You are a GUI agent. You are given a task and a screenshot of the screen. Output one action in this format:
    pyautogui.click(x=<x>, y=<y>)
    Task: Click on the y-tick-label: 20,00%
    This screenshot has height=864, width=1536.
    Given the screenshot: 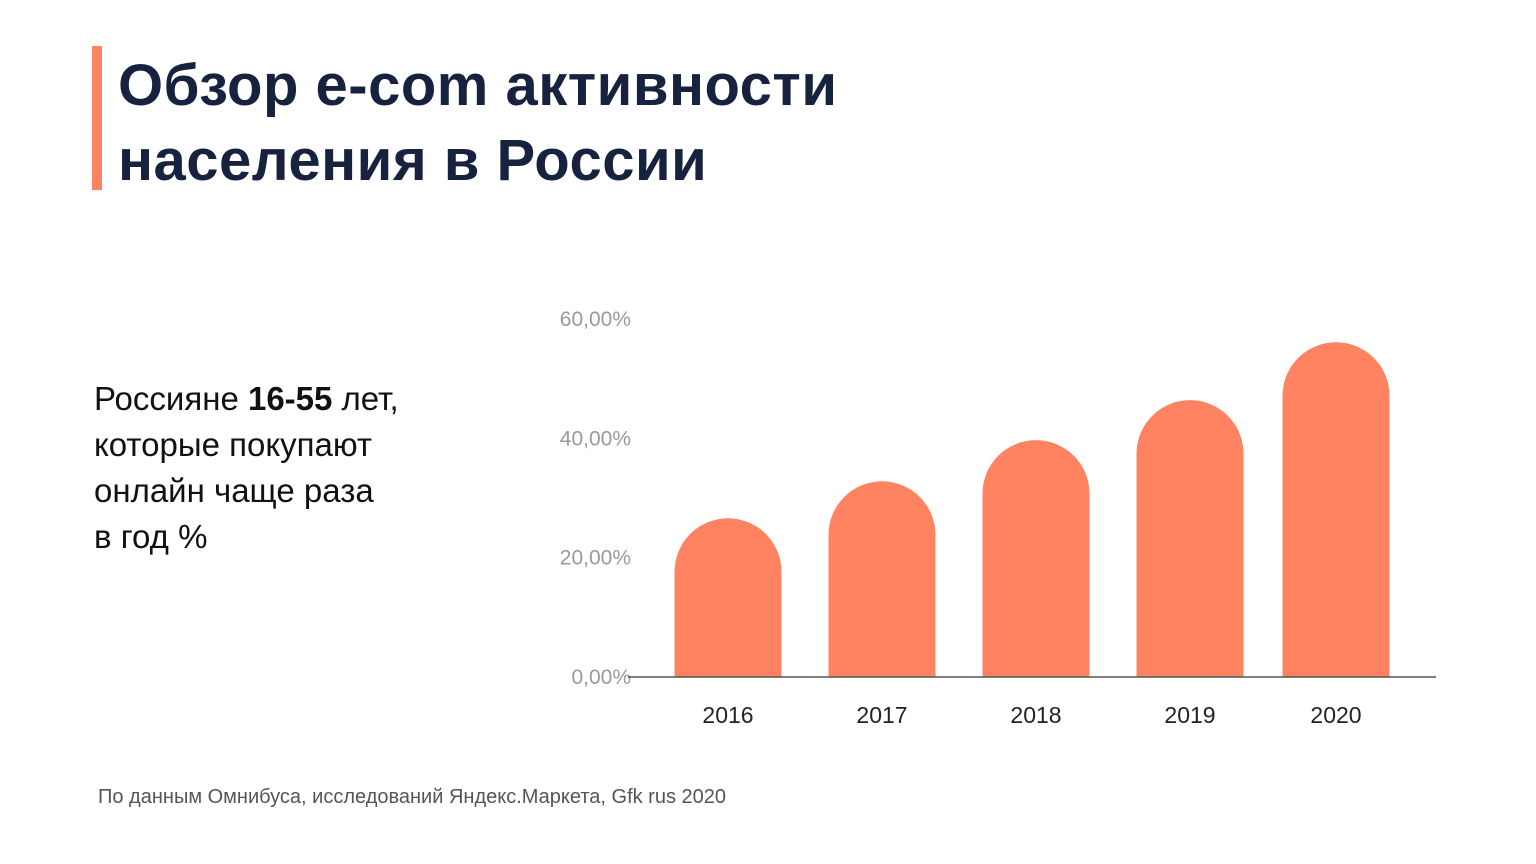 What is the action you would take?
    pyautogui.click(x=595, y=558)
    